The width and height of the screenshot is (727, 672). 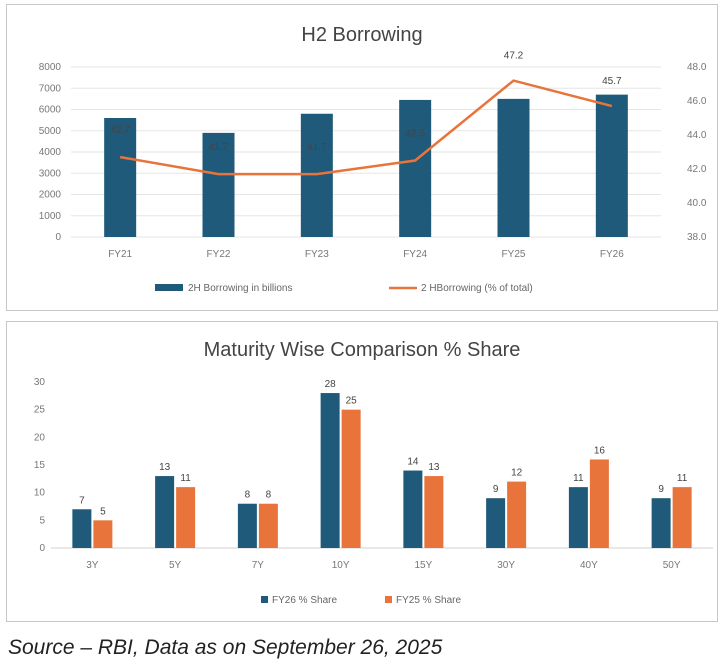 I want to click on bar-fy25-30Y, so click(x=517, y=514).